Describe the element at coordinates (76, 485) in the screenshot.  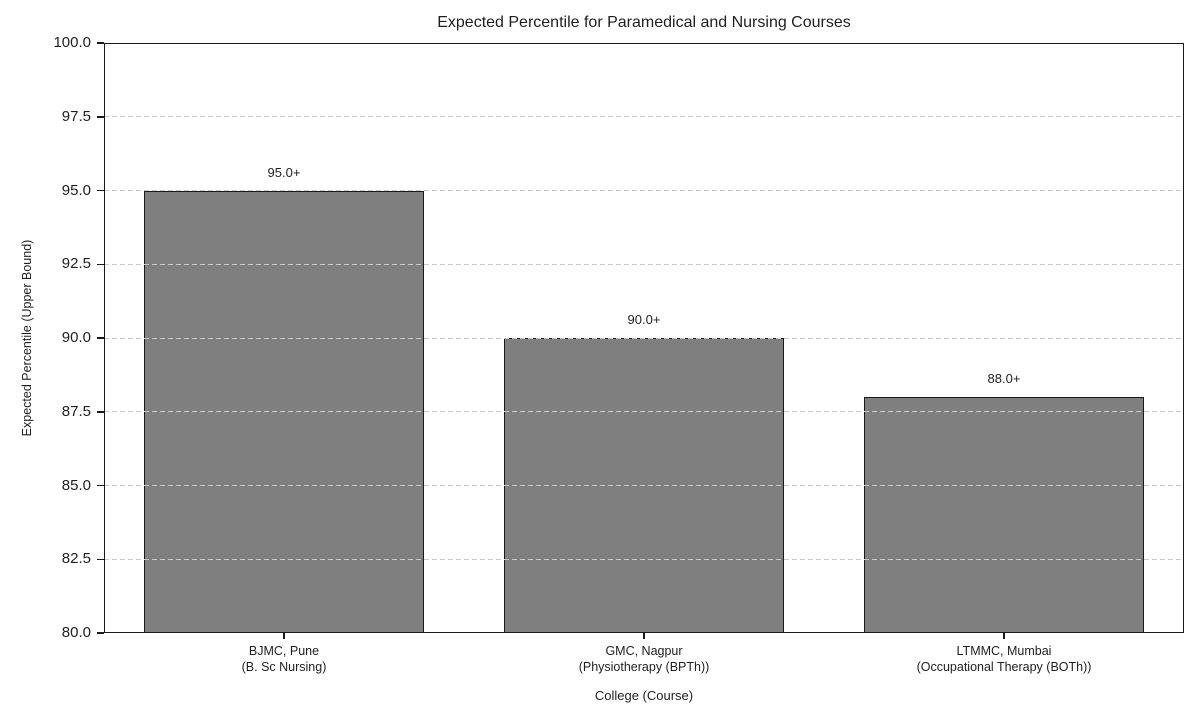
I see `y-tick-label: 85.0` at that location.